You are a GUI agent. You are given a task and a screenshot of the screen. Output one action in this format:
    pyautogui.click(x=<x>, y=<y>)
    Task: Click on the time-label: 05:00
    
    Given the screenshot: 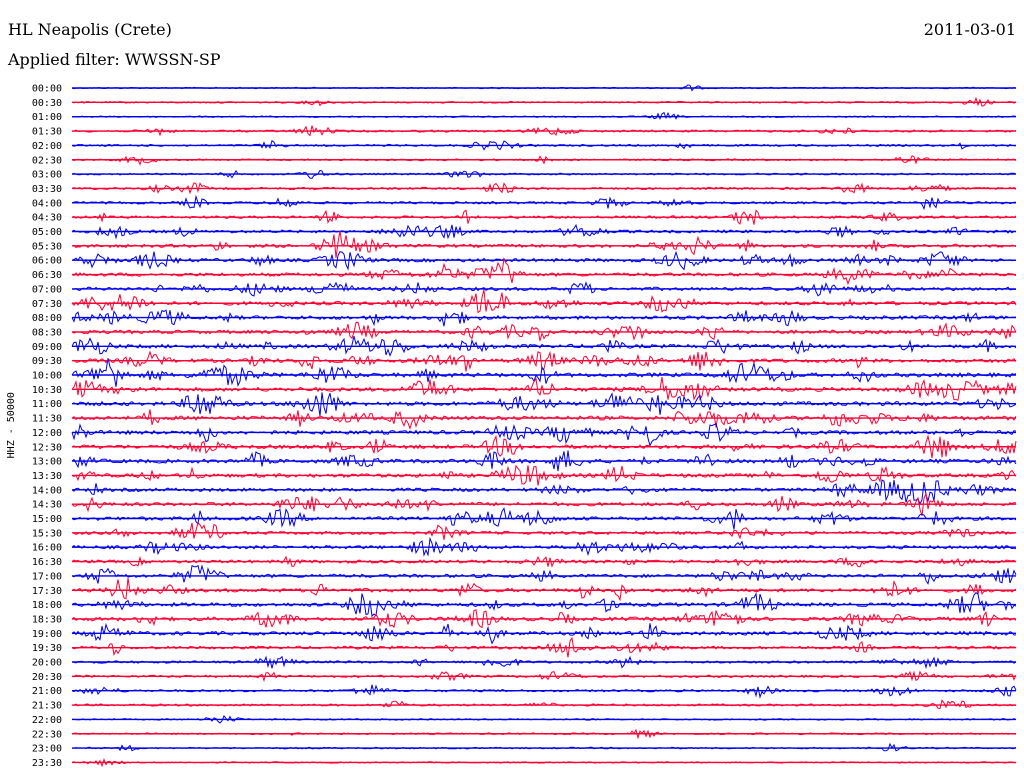 What is the action you would take?
    pyautogui.click(x=47, y=232)
    